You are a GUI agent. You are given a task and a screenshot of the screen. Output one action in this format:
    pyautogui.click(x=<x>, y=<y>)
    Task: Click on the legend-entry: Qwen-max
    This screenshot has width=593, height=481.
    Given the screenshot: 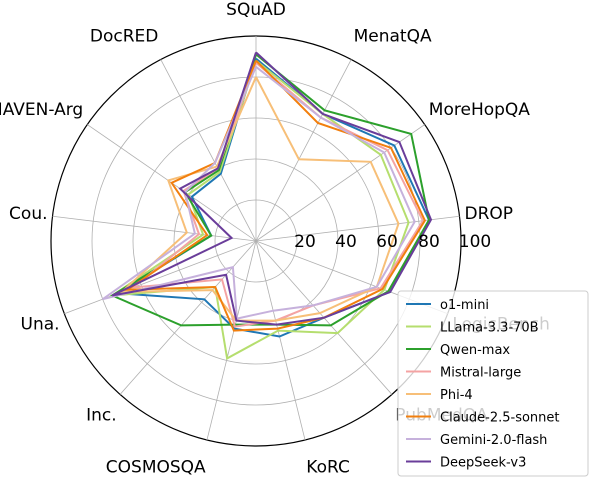 What is the action you would take?
    pyautogui.click(x=475, y=350)
    